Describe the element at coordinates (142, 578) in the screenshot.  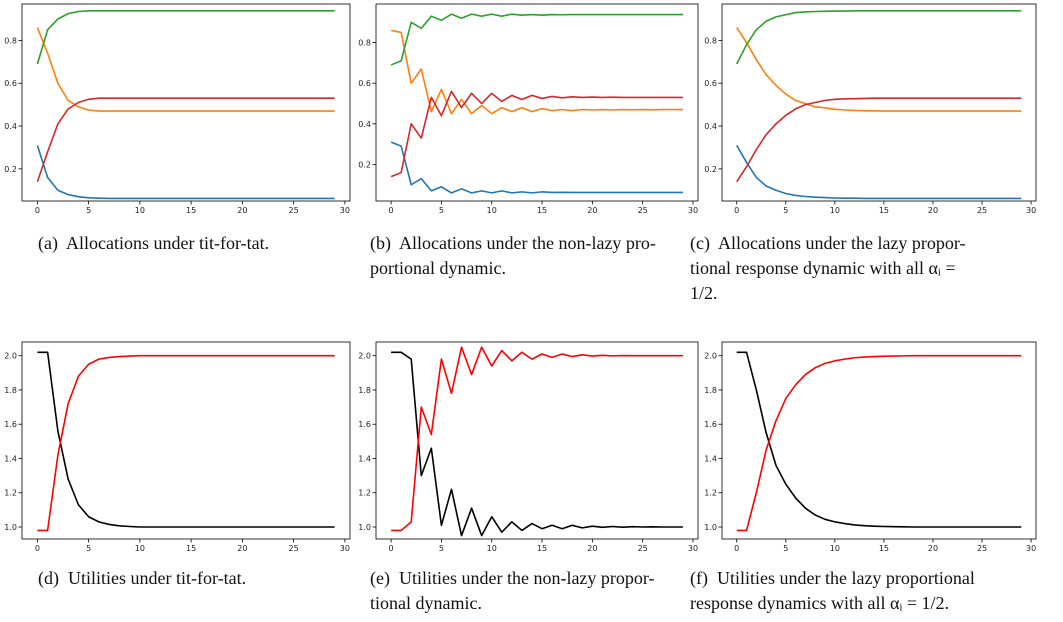
I see `caption-d: (d) Utilities under tit-for-tat.` at that location.